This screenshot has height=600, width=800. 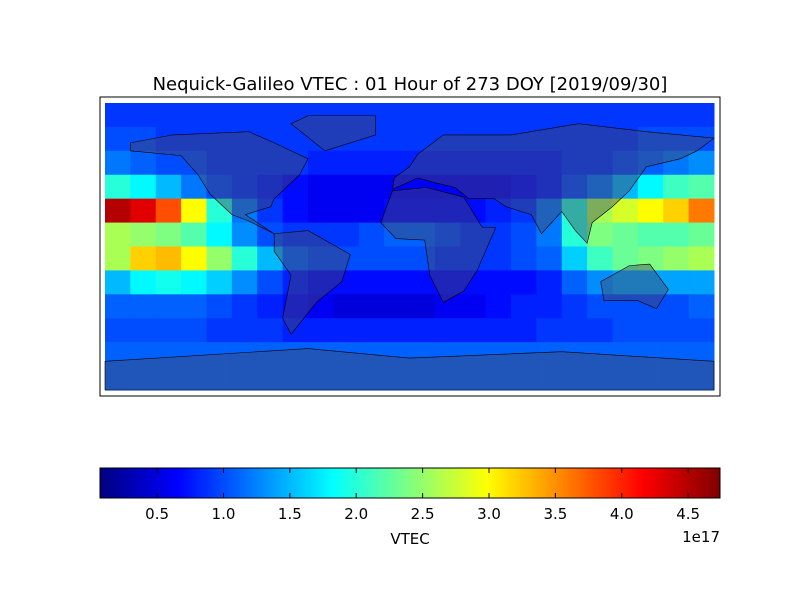 What do you see at coordinates (489, 514) in the screenshot?
I see `colorbar-tick-label: 3.0` at bounding box center [489, 514].